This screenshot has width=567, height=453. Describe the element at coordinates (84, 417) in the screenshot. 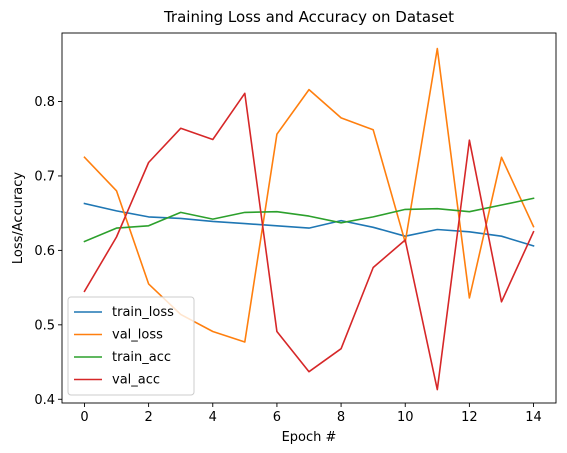

I see `x-tick-label: 0` at that location.